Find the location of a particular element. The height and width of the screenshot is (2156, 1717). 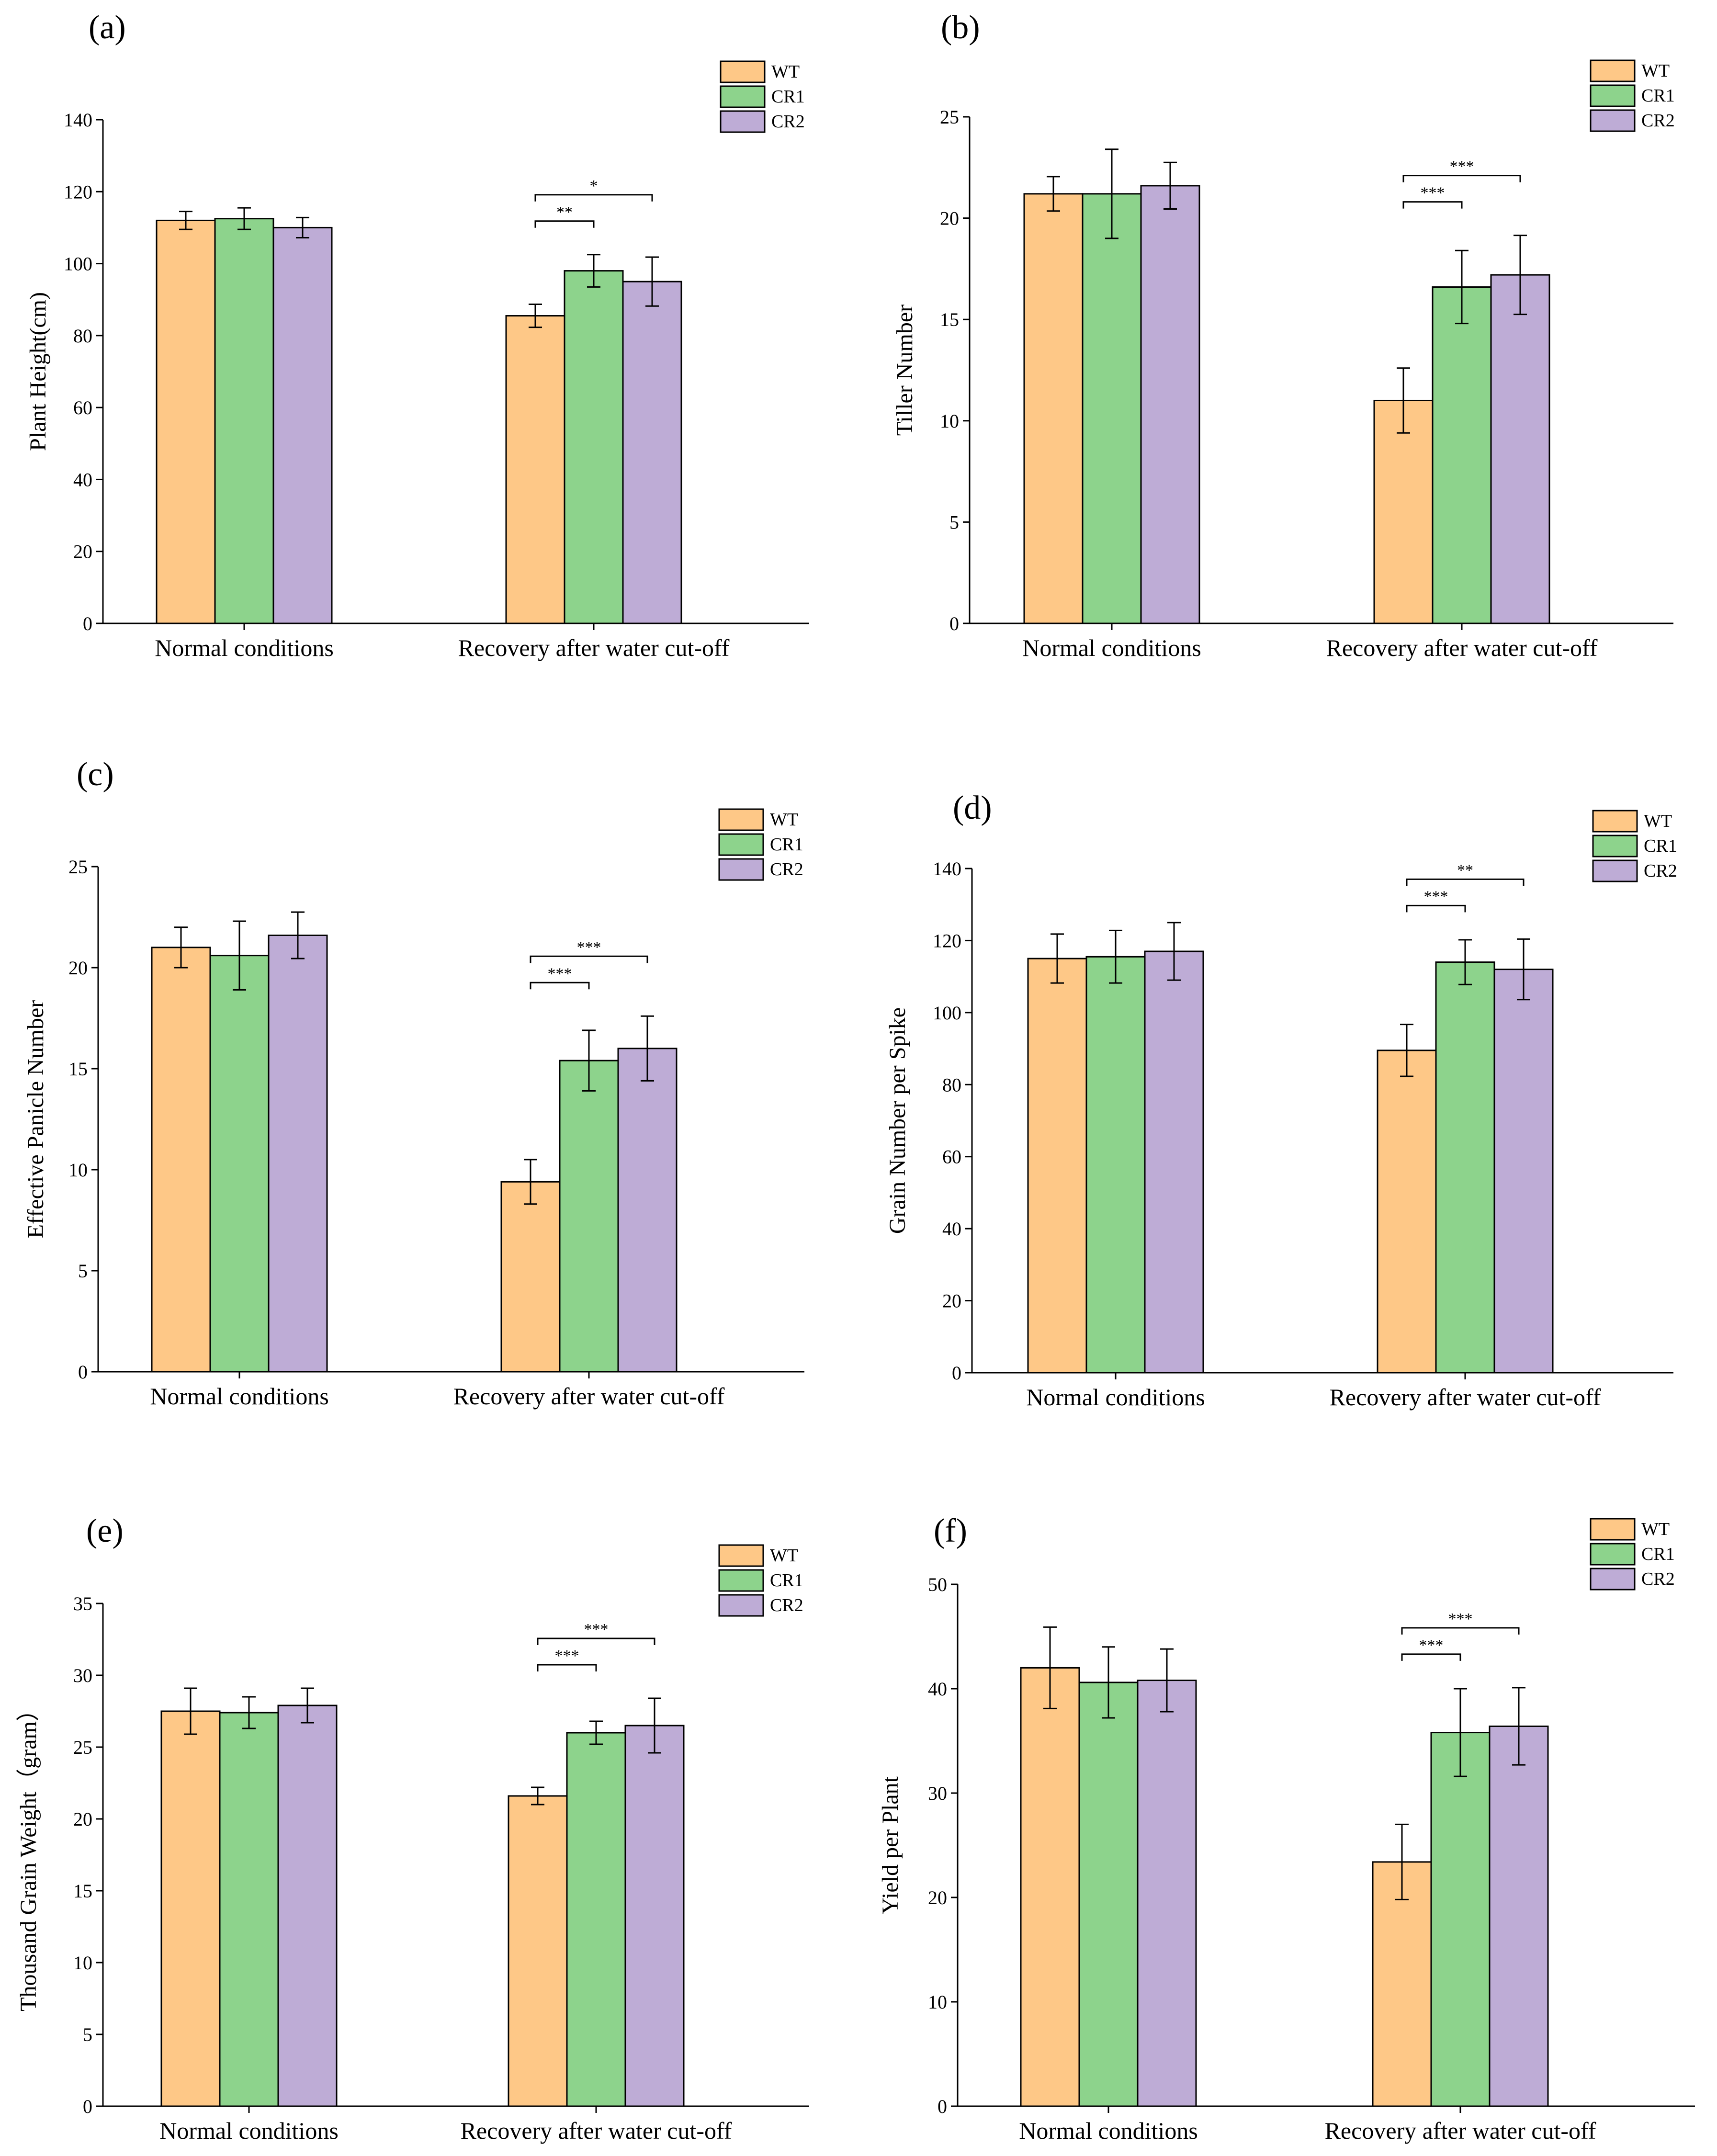

y-tick-label: 35 is located at coordinates (82, 1603).